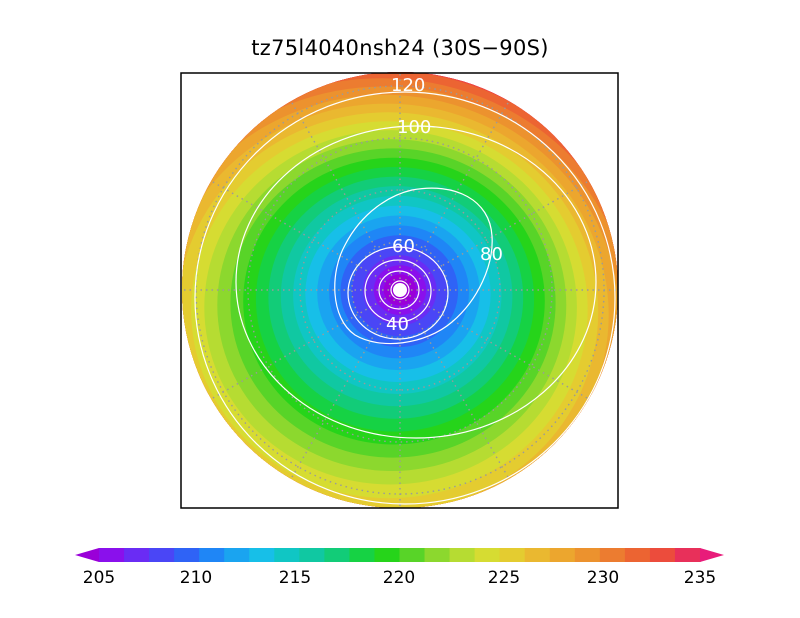 The width and height of the screenshot is (800, 618). I want to click on colorbar-arrow-high, so click(712, 555).